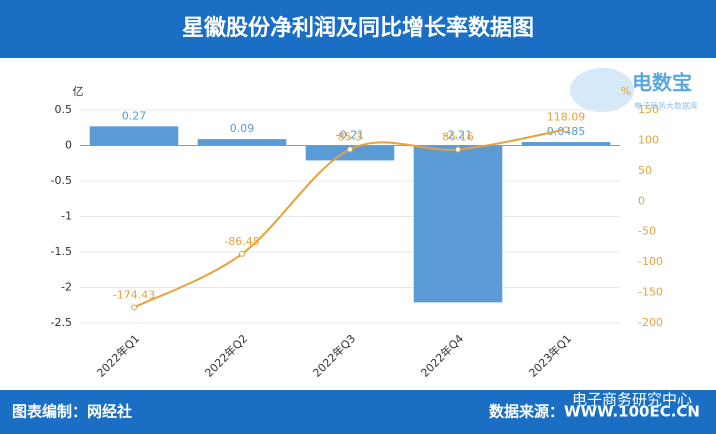 This screenshot has width=716, height=434. Describe the element at coordinates (645, 170) in the screenshot. I see `y2-tick-label: 50` at that location.